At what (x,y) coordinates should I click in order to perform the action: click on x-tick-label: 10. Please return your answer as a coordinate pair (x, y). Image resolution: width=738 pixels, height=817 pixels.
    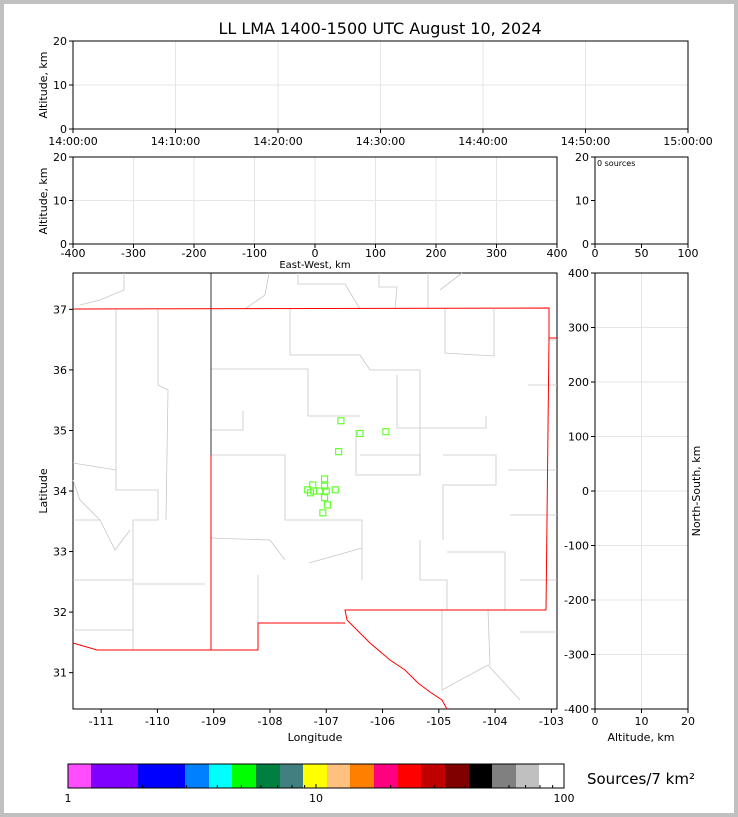
    Looking at the image, I should click on (642, 721).